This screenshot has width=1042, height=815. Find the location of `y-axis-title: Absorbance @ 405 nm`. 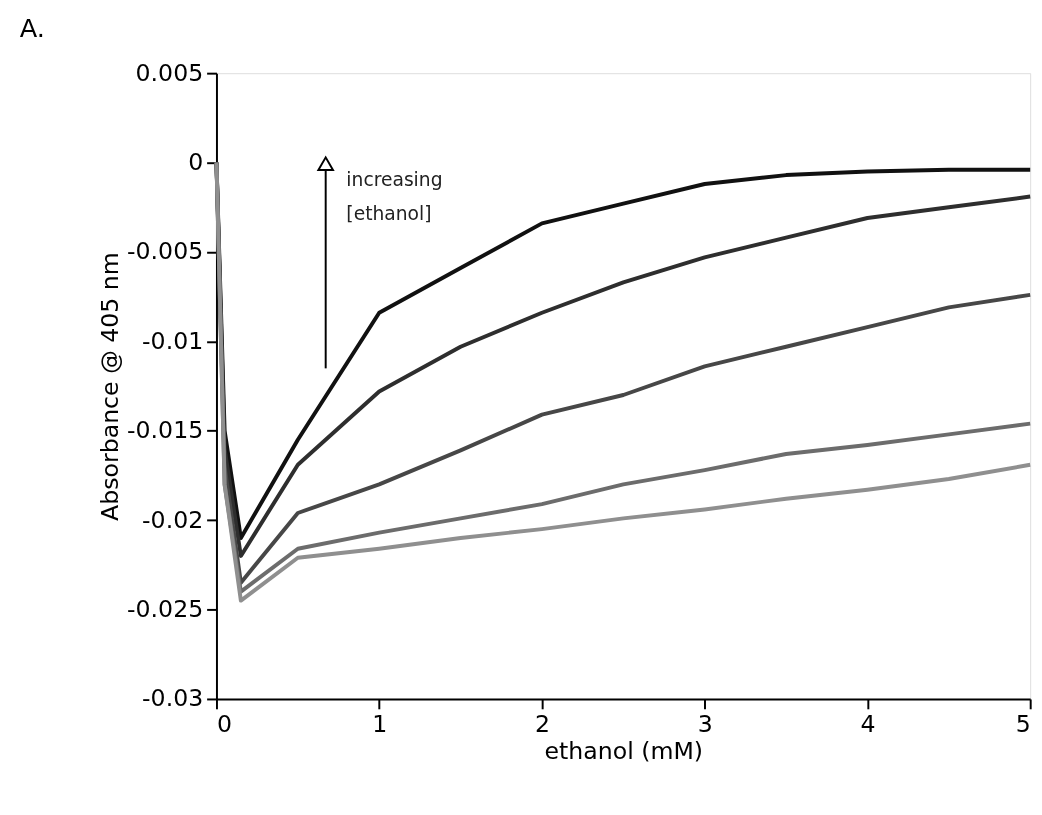

y-axis-title: Absorbance @ 405 nm is located at coordinates (110, 386).